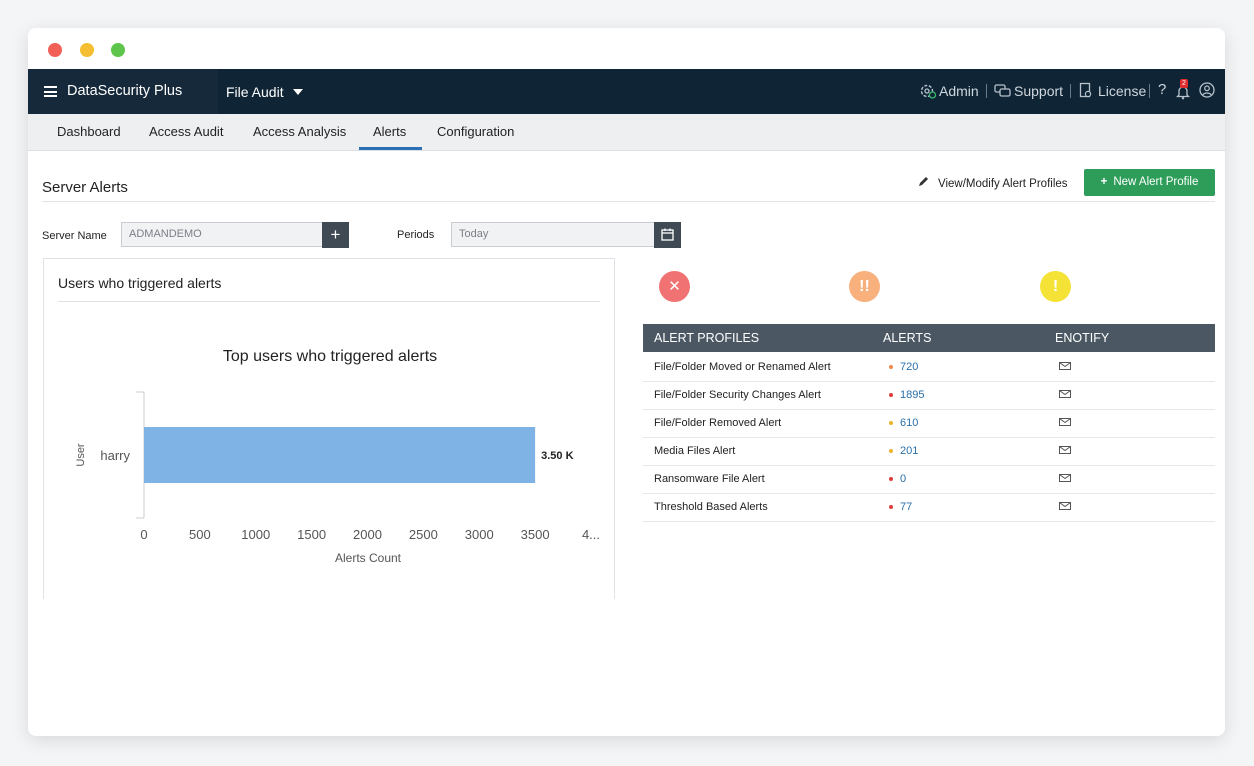 The image size is (1254, 766). Describe the element at coordinates (553, 234) in the screenshot. I see `period-field: Today` at that location.